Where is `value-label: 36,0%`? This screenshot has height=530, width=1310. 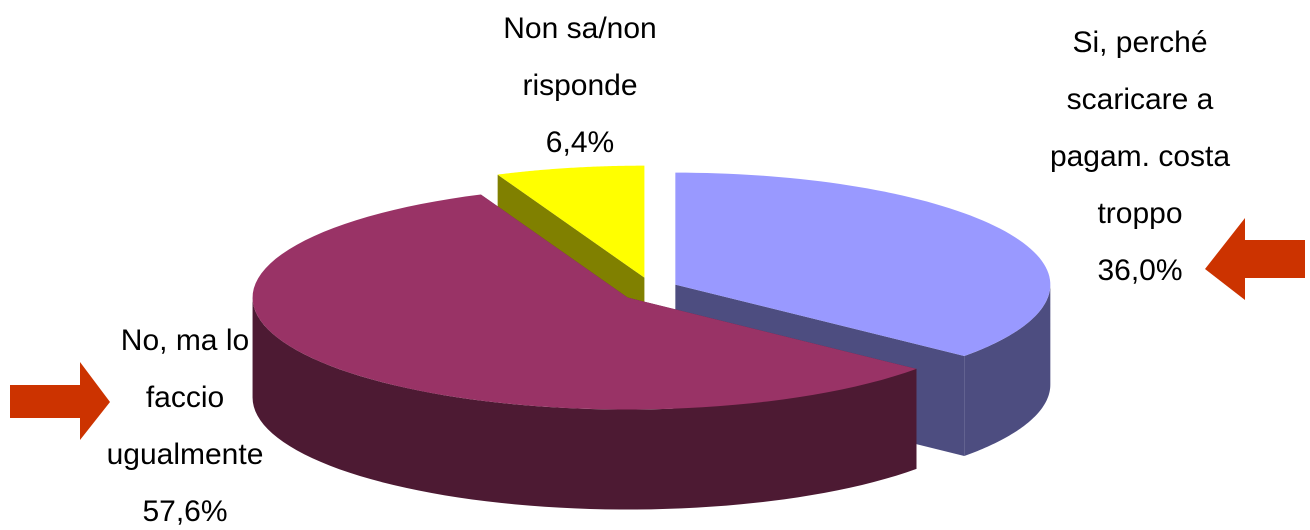
value-label: 36,0% is located at coordinates (1140, 270).